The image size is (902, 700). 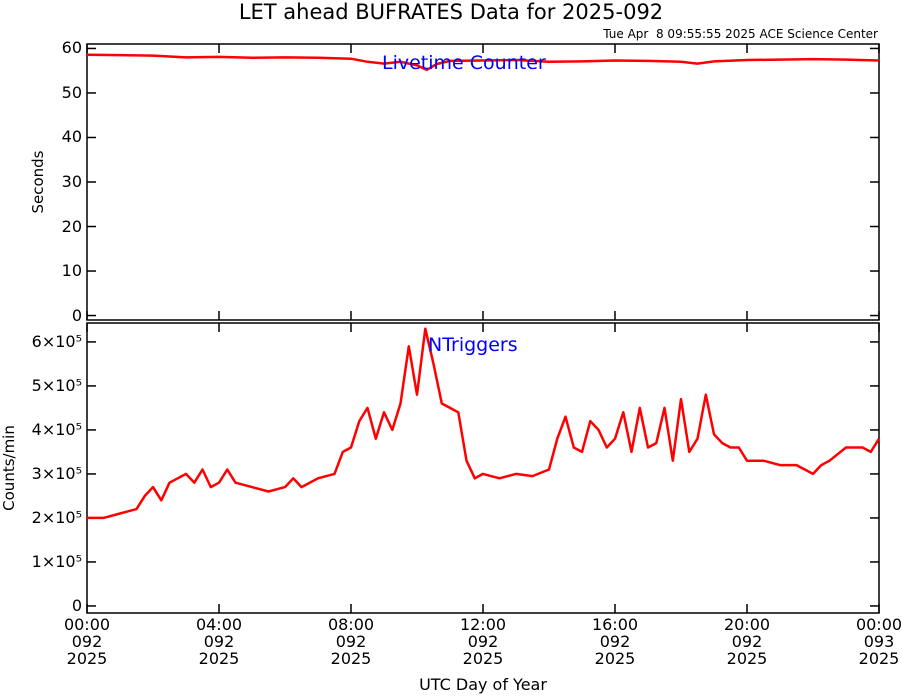 I want to click on x-tick-label: 12:00 092 2025, so click(x=483, y=641).